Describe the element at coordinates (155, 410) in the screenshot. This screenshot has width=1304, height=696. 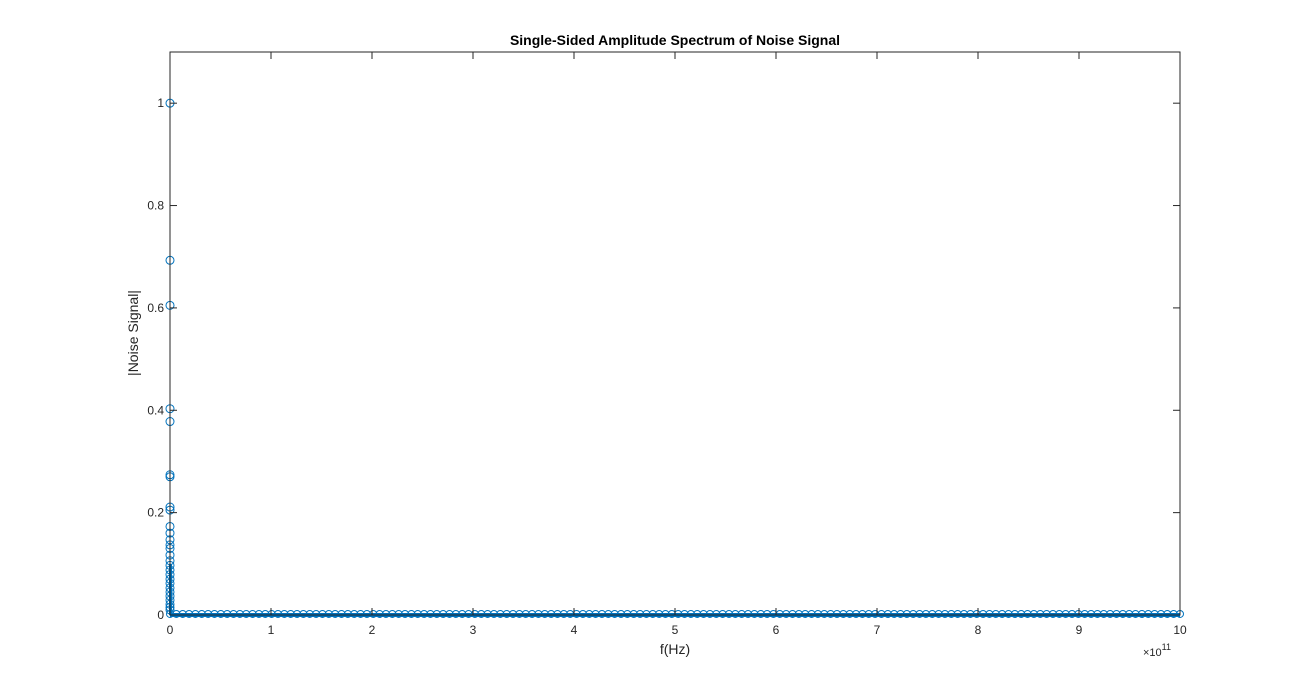
I see `y-tick-label: 0.4` at that location.